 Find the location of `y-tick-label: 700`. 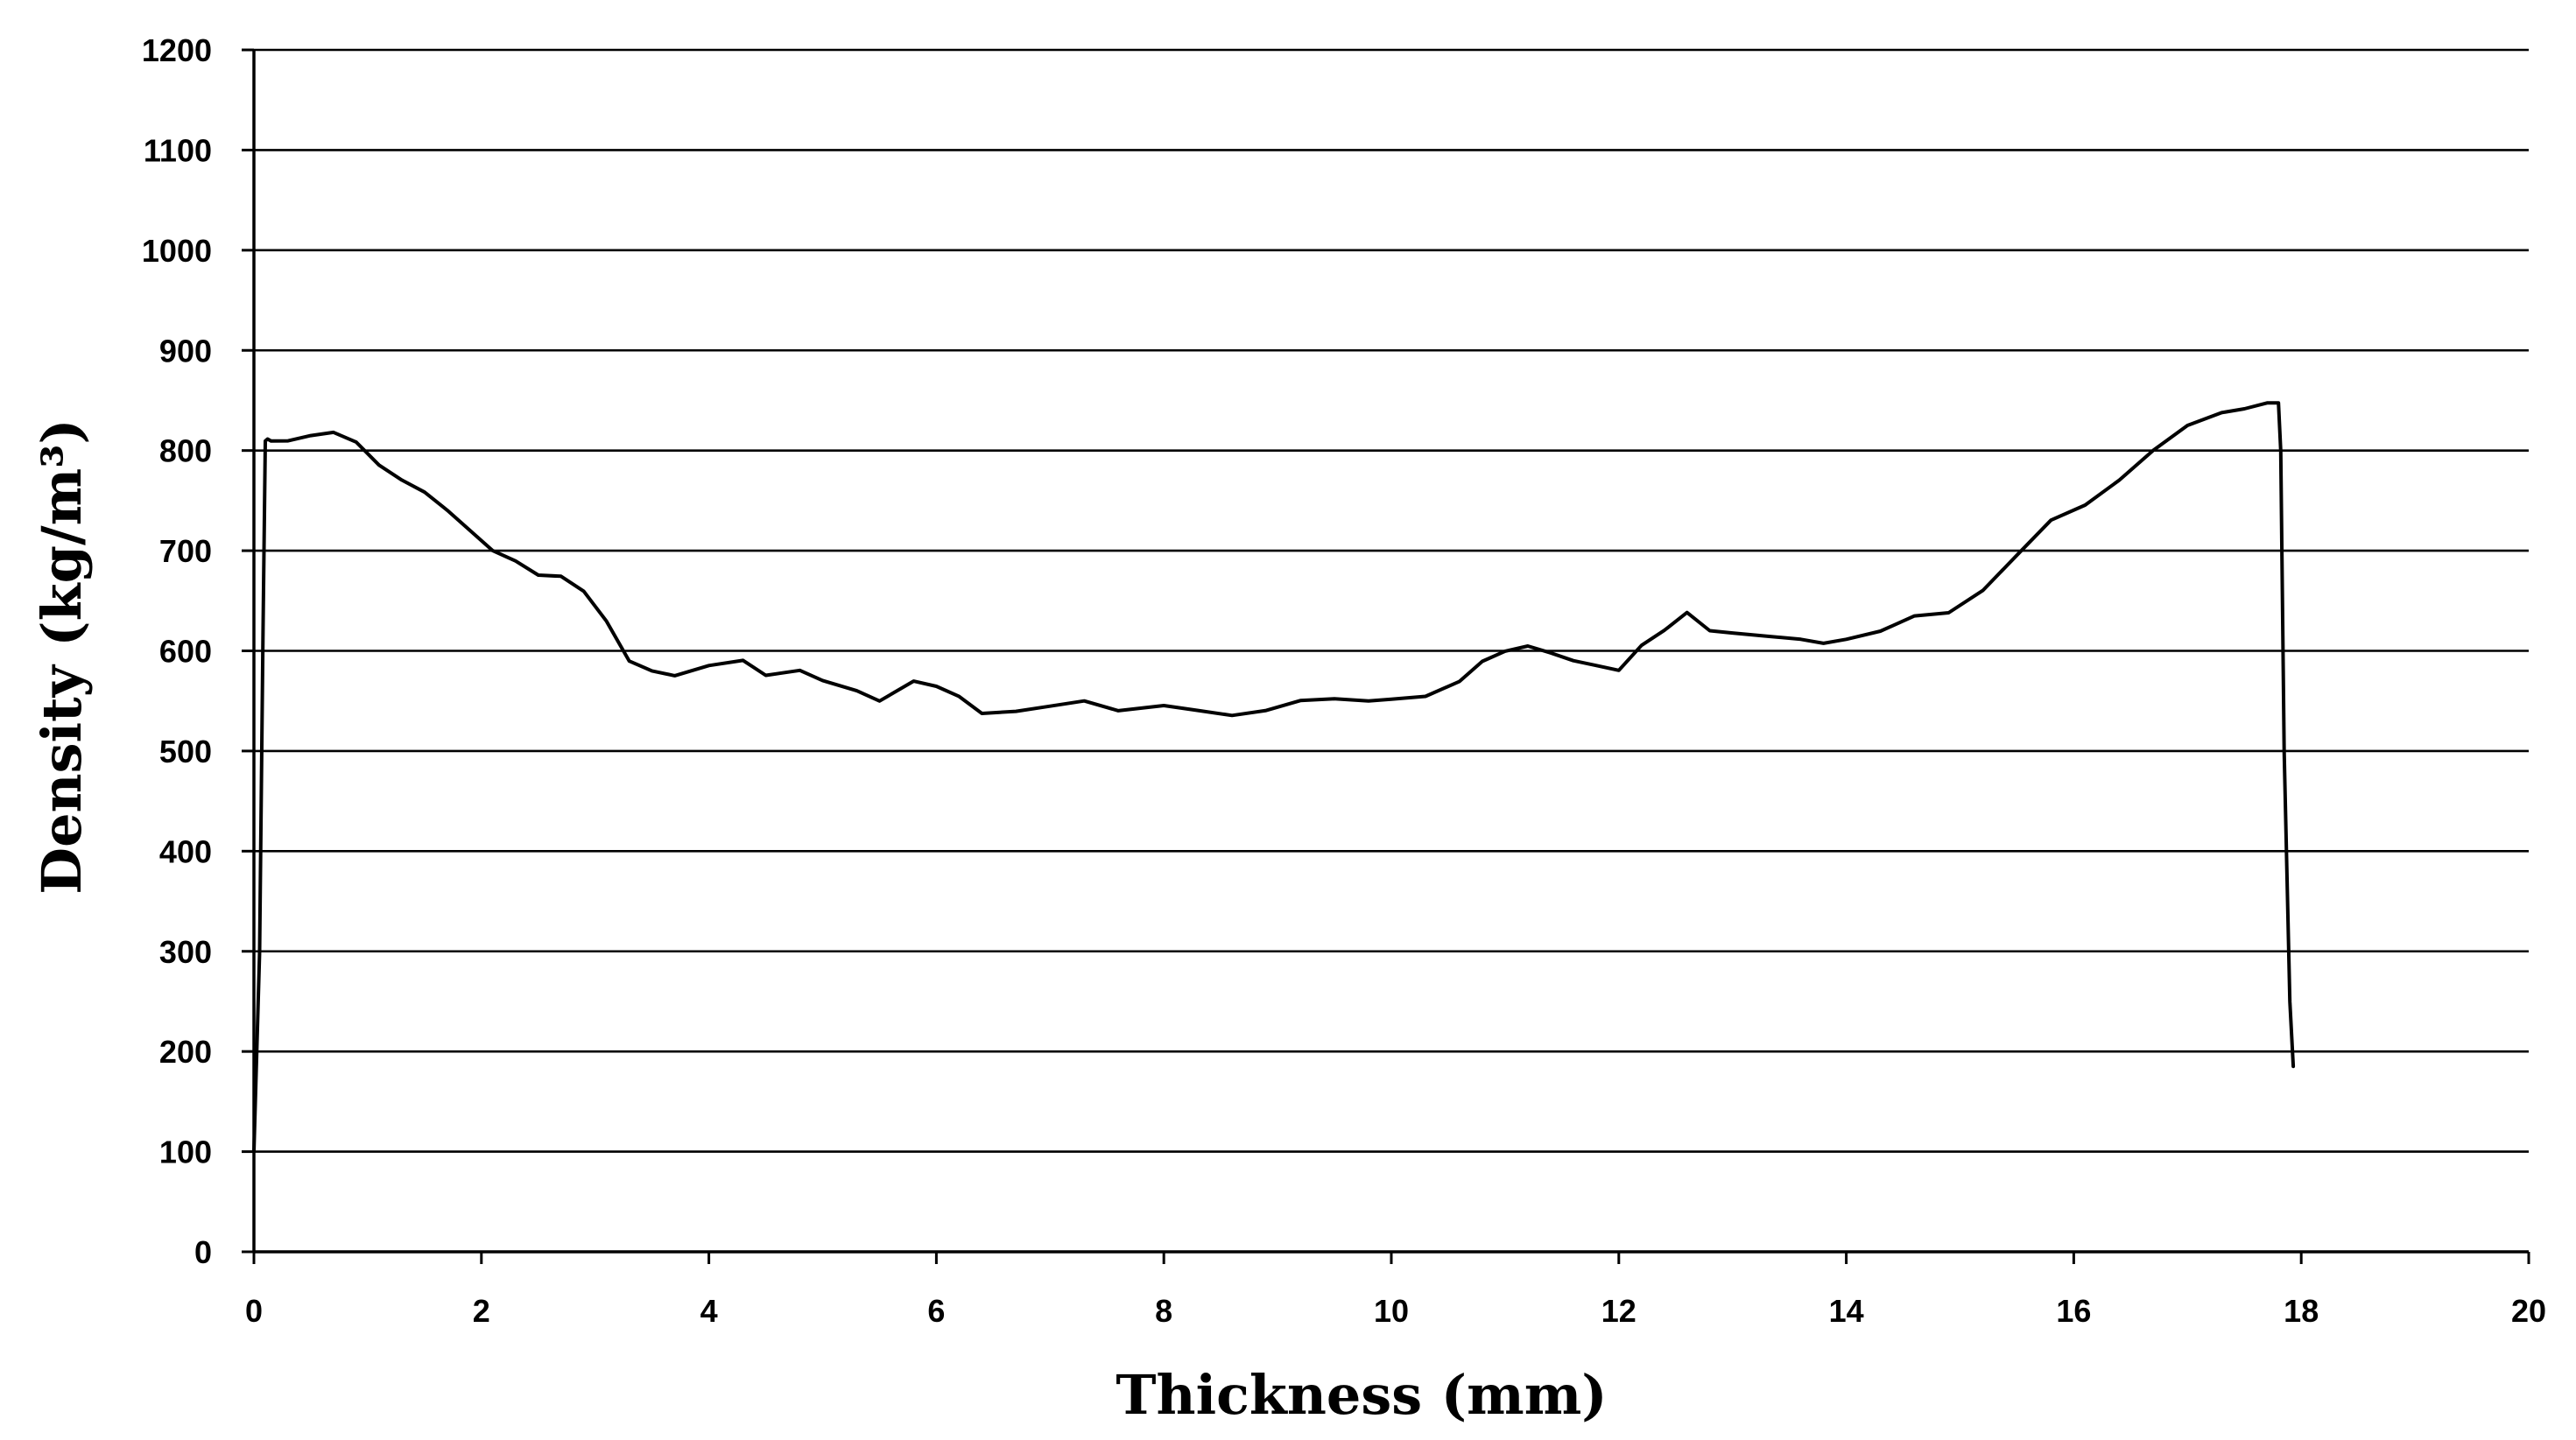

y-tick-label: 700 is located at coordinates (185, 551).